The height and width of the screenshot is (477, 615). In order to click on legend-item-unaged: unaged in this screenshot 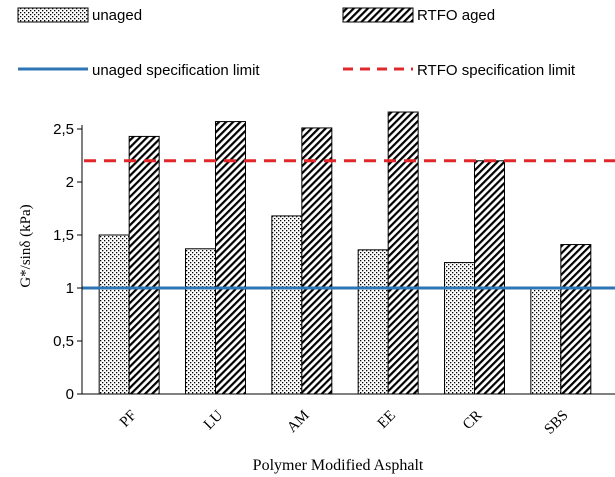, I will do `click(79, 15)`.